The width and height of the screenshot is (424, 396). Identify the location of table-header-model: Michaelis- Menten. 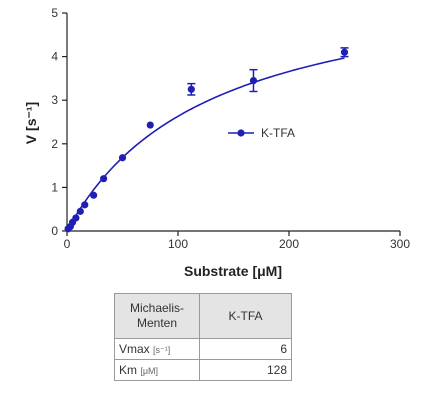
(157, 316).